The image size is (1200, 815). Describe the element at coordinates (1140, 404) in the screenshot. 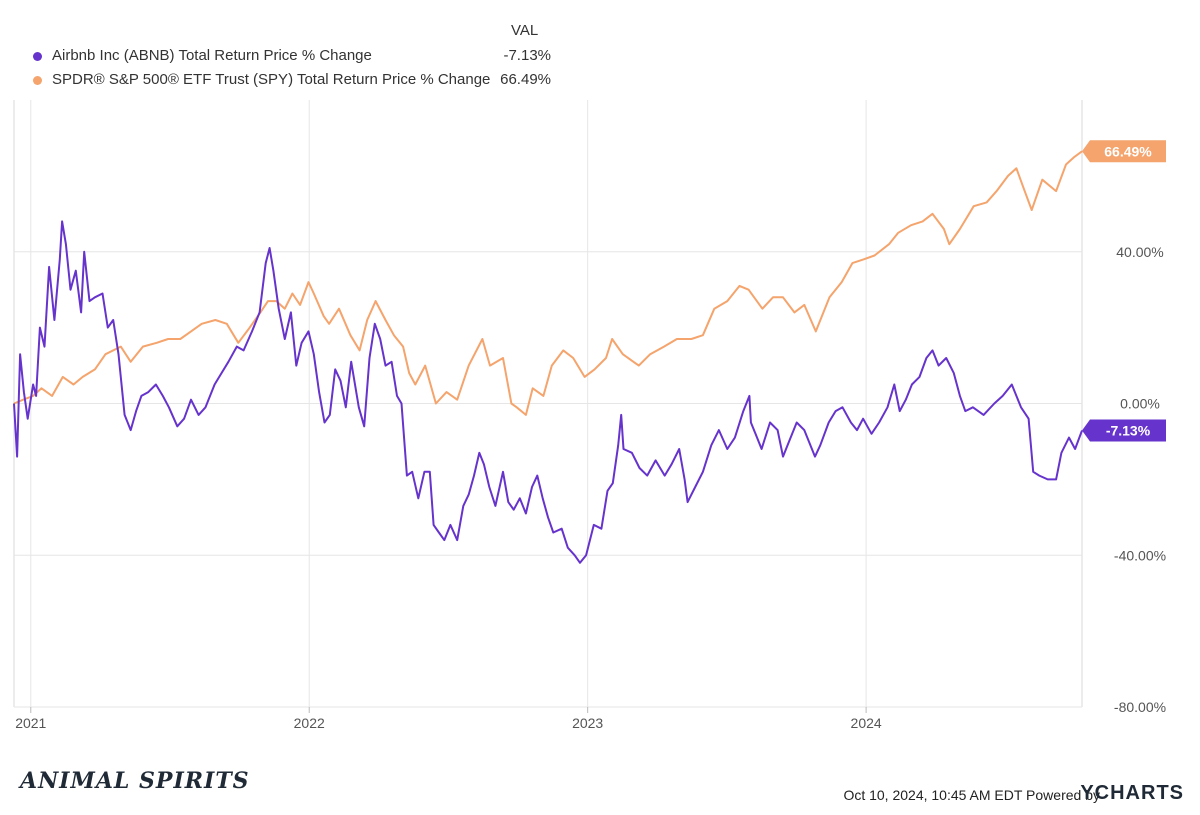

I see `y-tick-label: 0.00%` at that location.